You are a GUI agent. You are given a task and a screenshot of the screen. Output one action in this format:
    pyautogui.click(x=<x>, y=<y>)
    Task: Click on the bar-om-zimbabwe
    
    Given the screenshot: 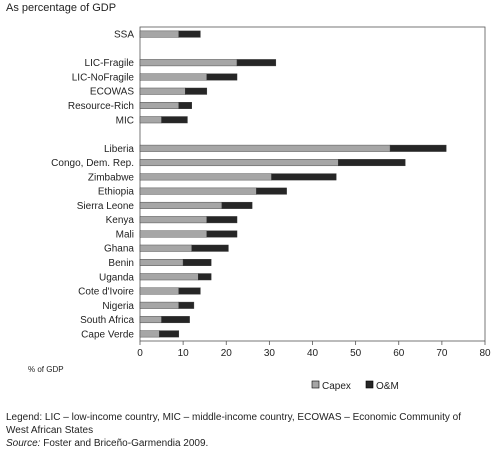 What is the action you would take?
    pyautogui.click(x=304, y=177)
    